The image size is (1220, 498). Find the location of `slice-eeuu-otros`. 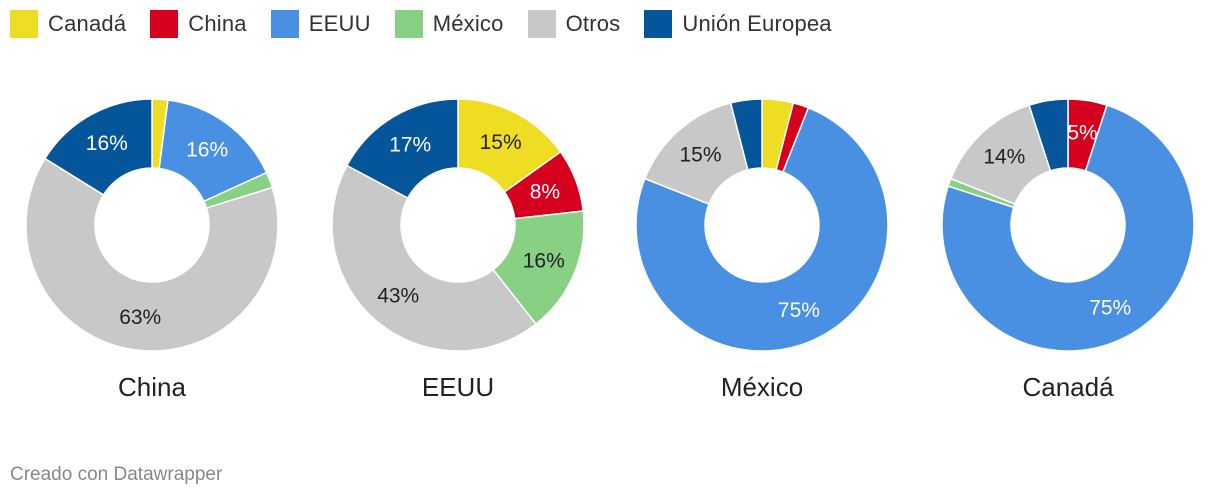

slice-eeuu-otros is located at coordinates (434, 258).